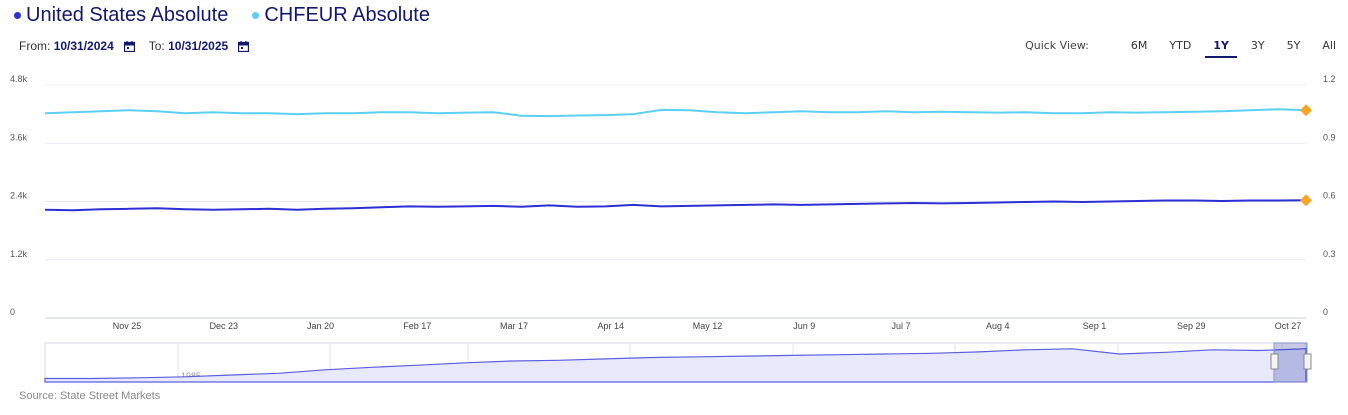  I want to click on x-tick-label: Dec 23, so click(223, 326).